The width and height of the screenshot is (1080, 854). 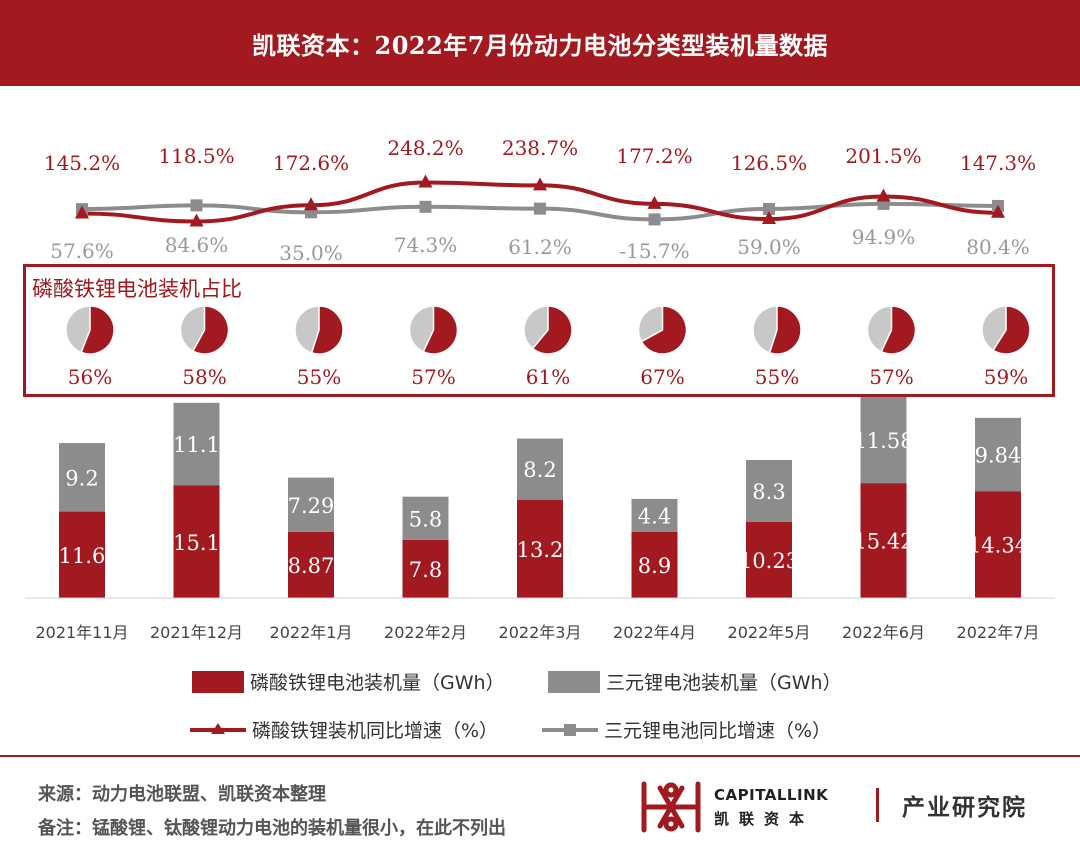 I want to click on bar-label-lfp: 10.23, so click(x=769, y=561).